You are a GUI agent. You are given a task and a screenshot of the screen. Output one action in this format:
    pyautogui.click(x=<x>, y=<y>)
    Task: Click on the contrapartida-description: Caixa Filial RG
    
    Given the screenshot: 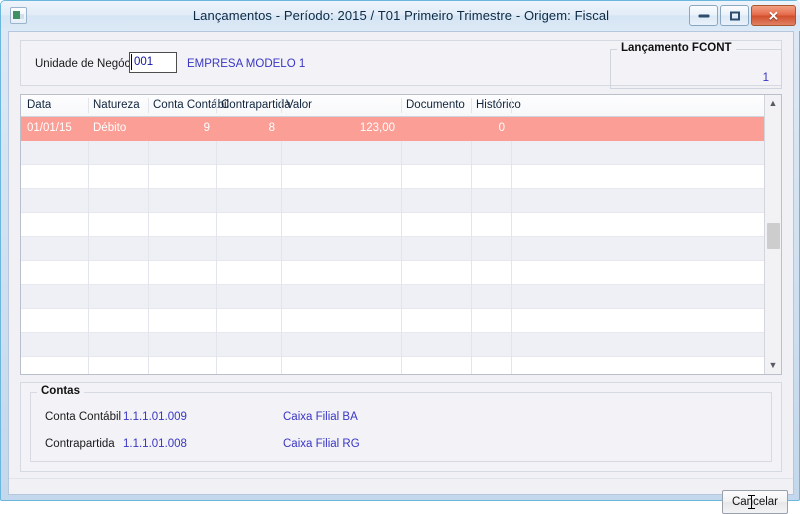 What is the action you would take?
    pyautogui.click(x=321, y=444)
    